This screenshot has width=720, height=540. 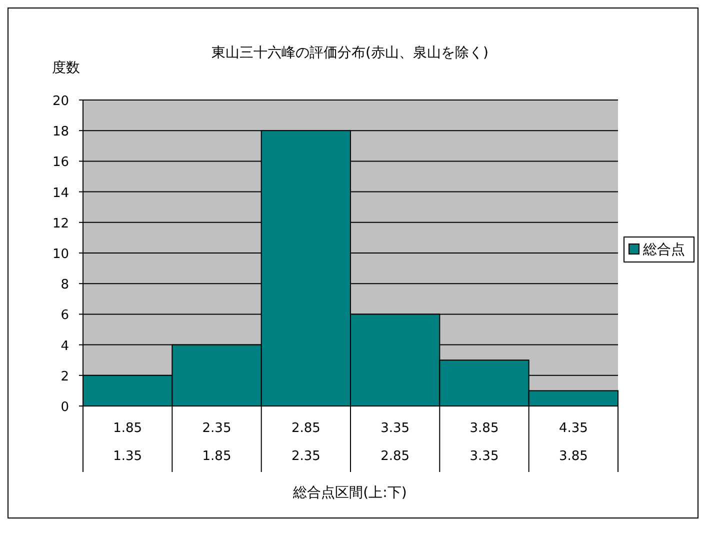 What do you see at coordinates (395, 442) in the screenshot?
I see `x-tick-label: 3.35 2.85` at bounding box center [395, 442].